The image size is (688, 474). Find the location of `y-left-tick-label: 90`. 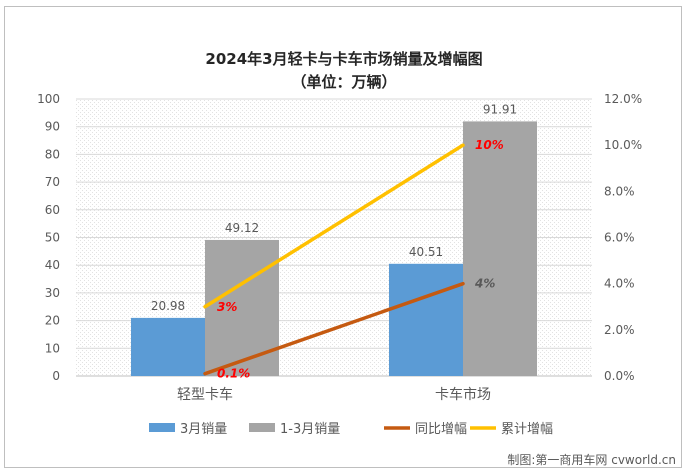

y-left-tick-label: 90 is located at coordinates (52, 127).